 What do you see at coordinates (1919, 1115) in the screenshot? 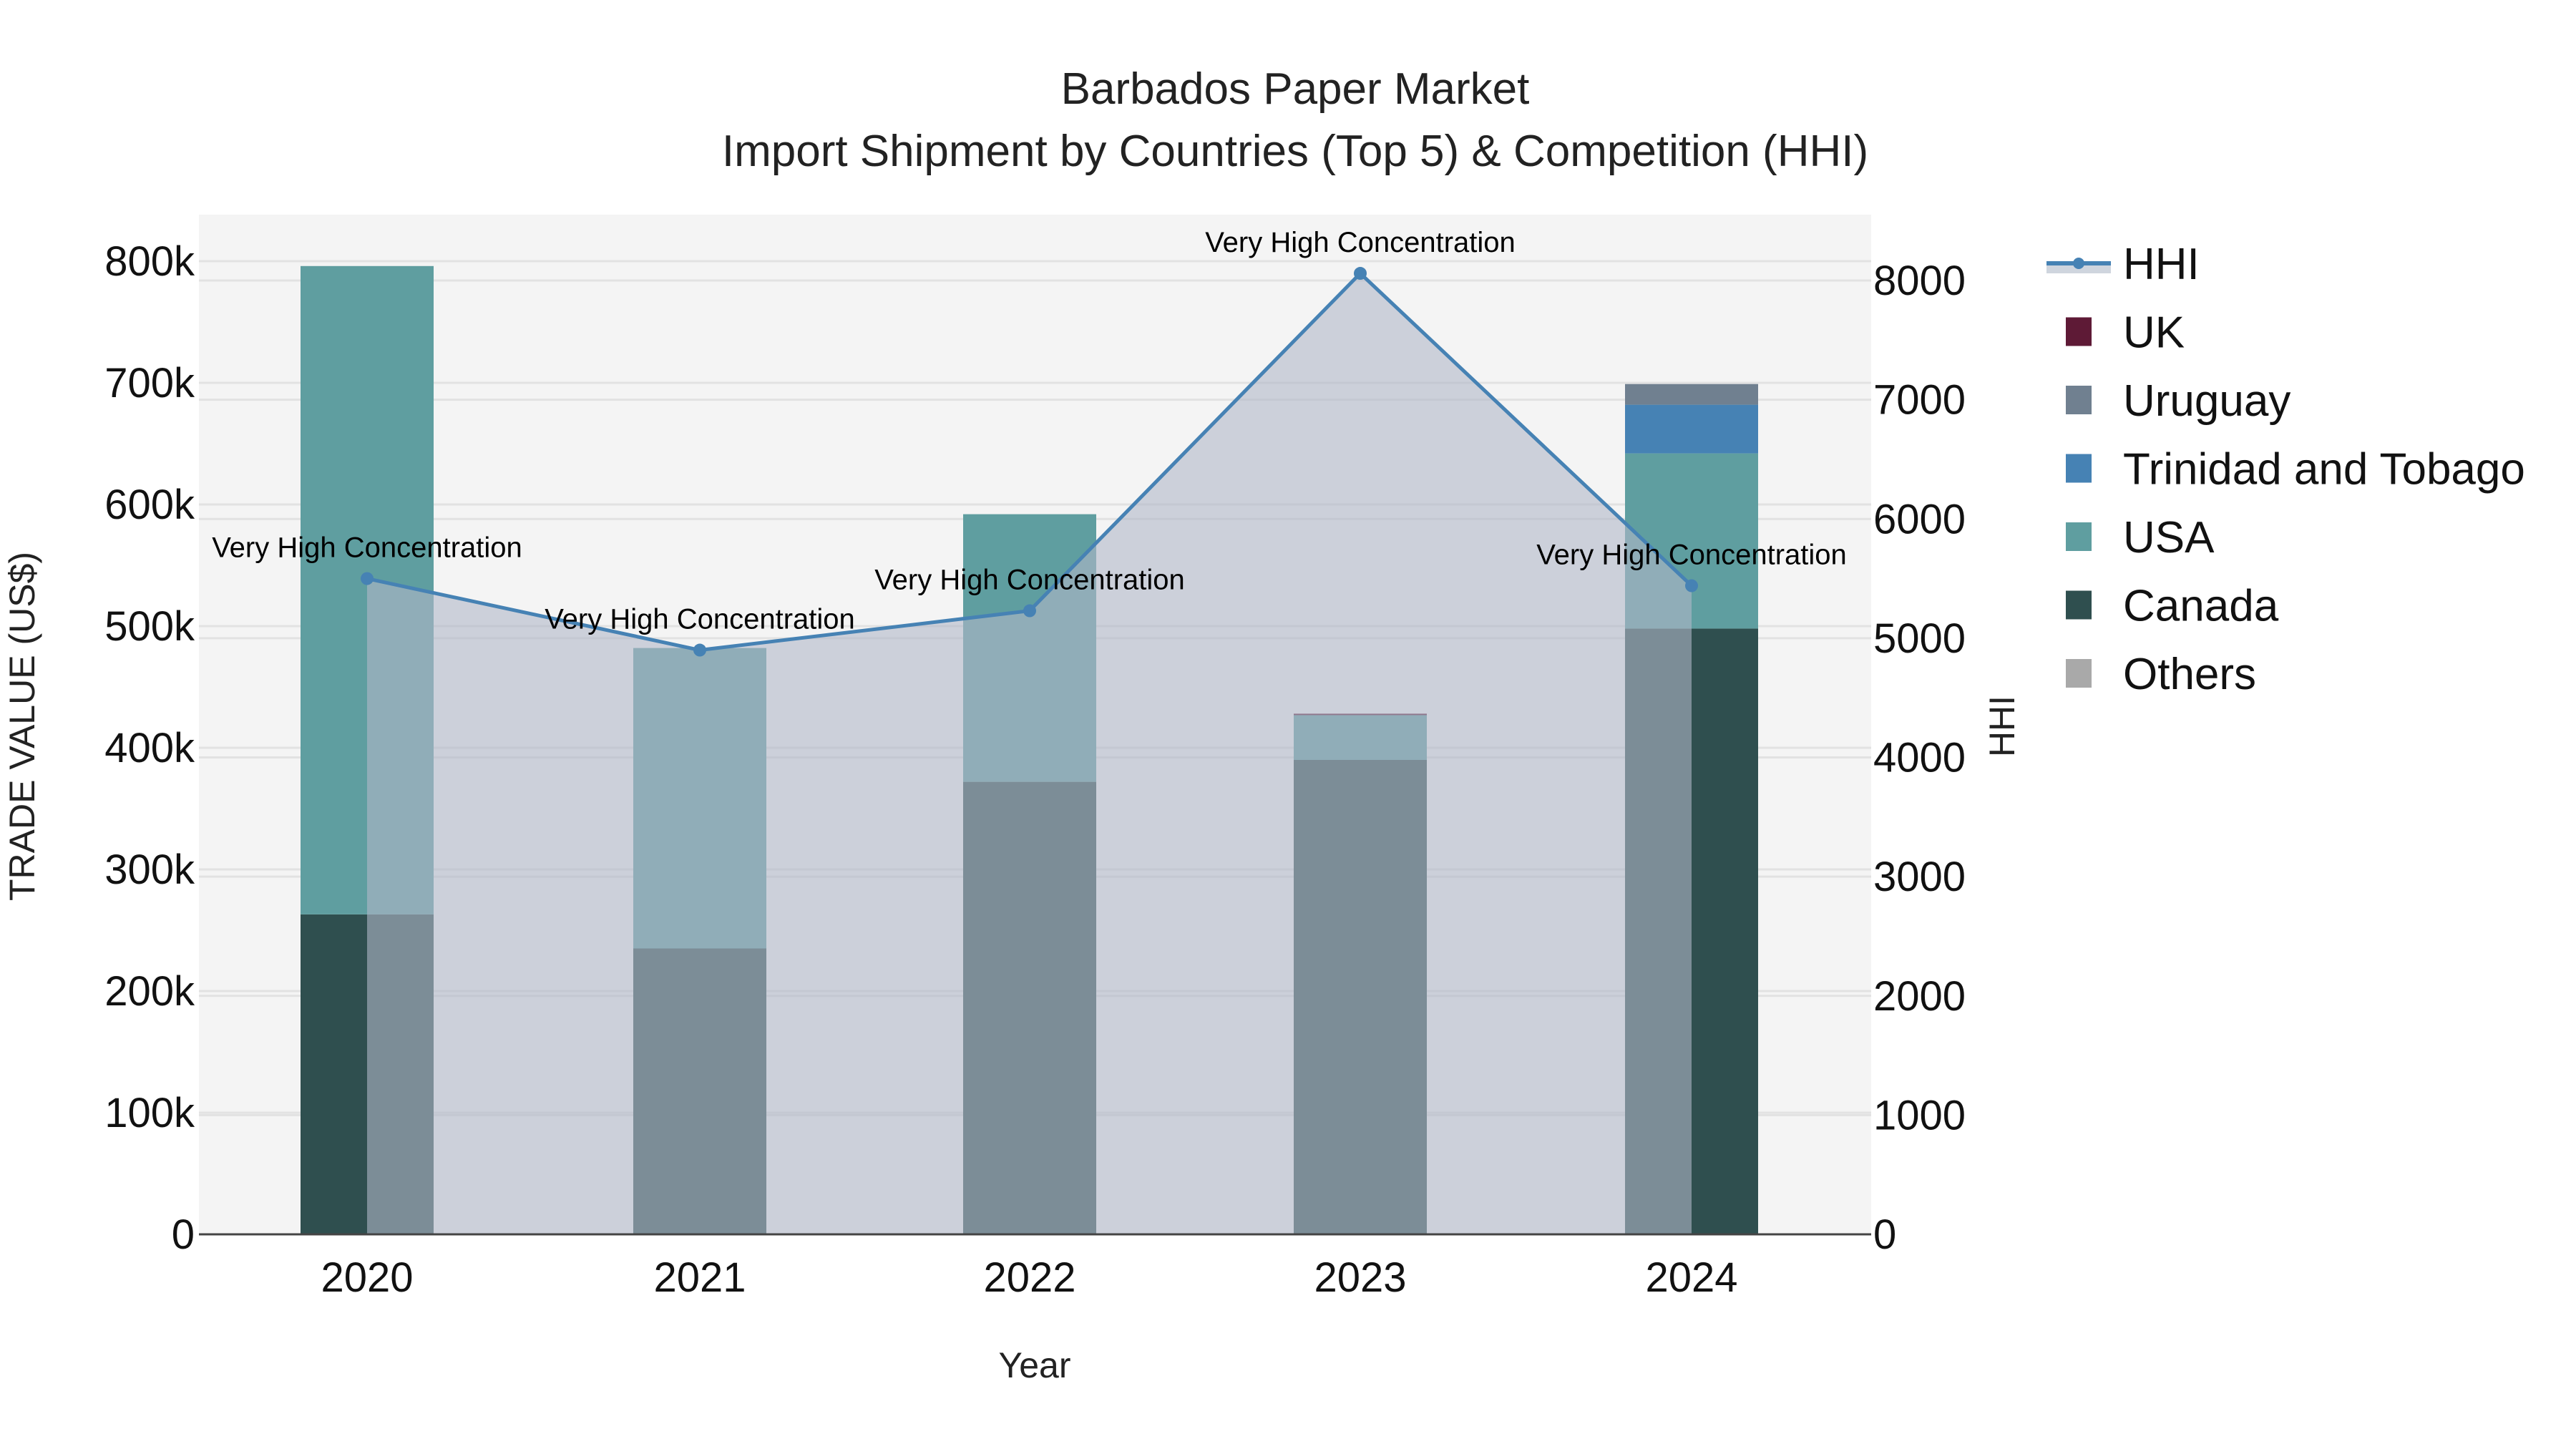
I see `y2-tick-label: 1000` at bounding box center [1919, 1115].